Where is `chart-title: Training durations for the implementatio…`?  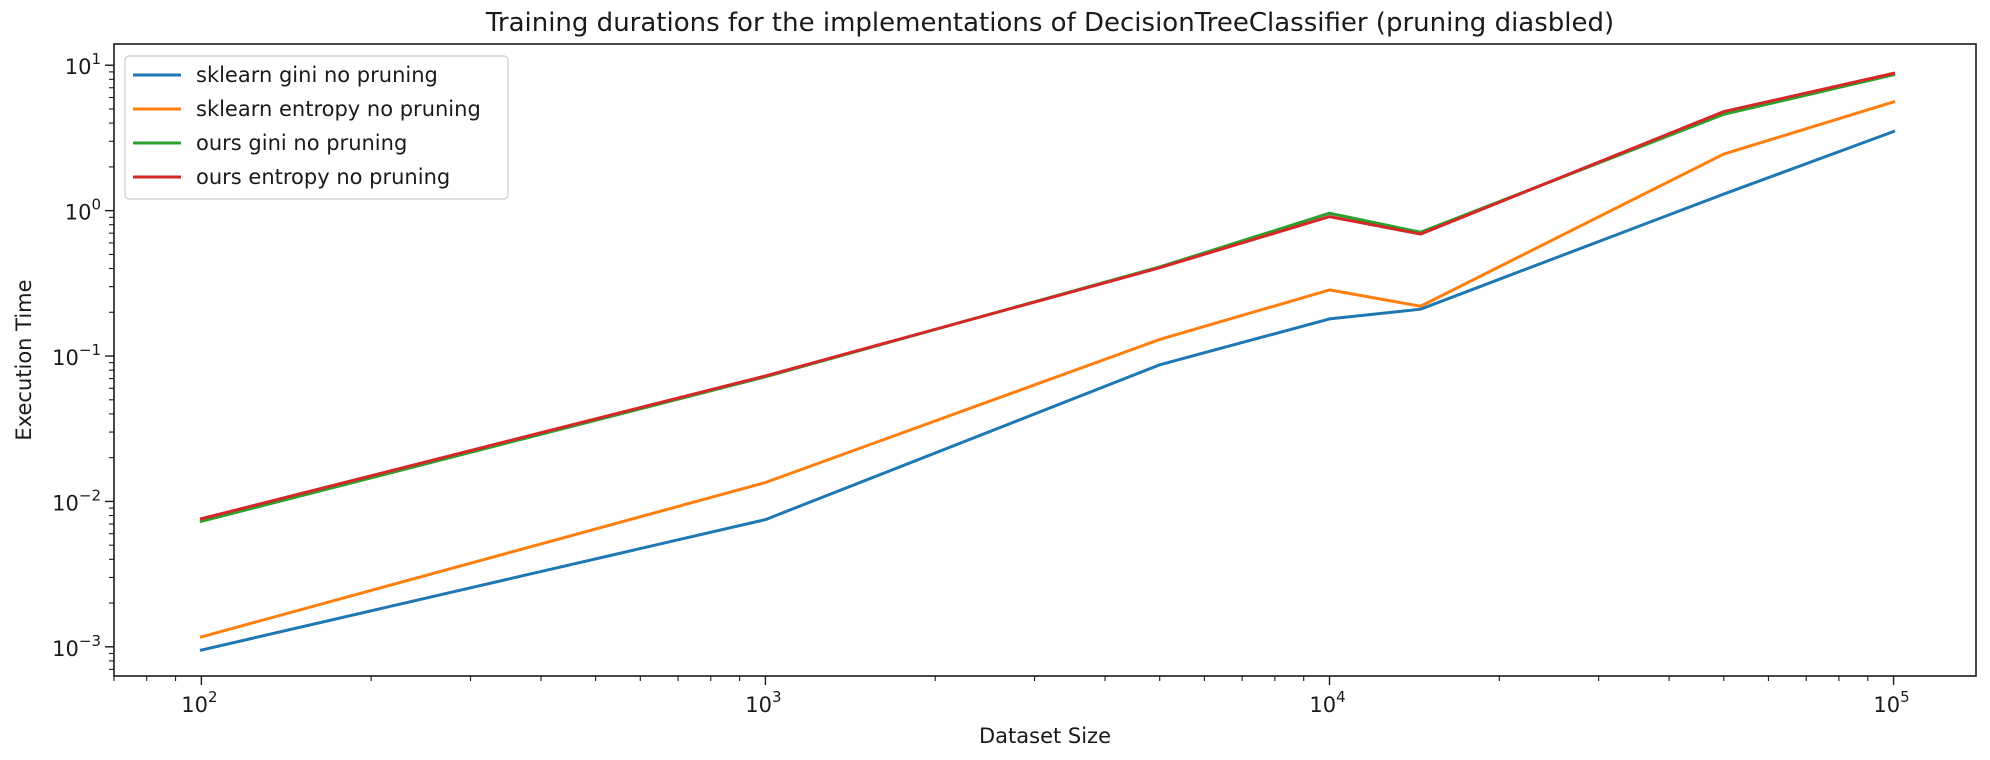 chart-title: Training durations for the implementatio… is located at coordinates (1049, 23).